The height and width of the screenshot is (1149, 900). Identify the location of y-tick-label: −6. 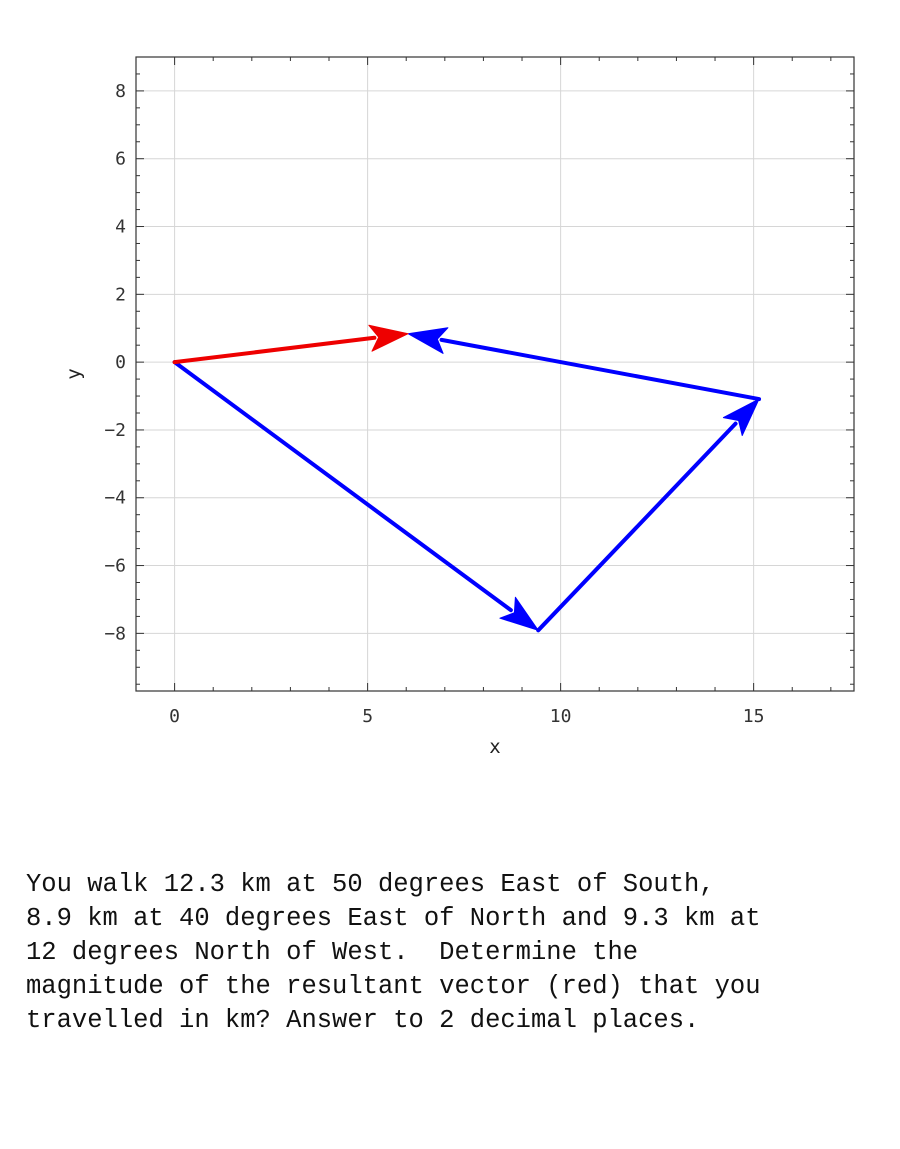
(115, 566).